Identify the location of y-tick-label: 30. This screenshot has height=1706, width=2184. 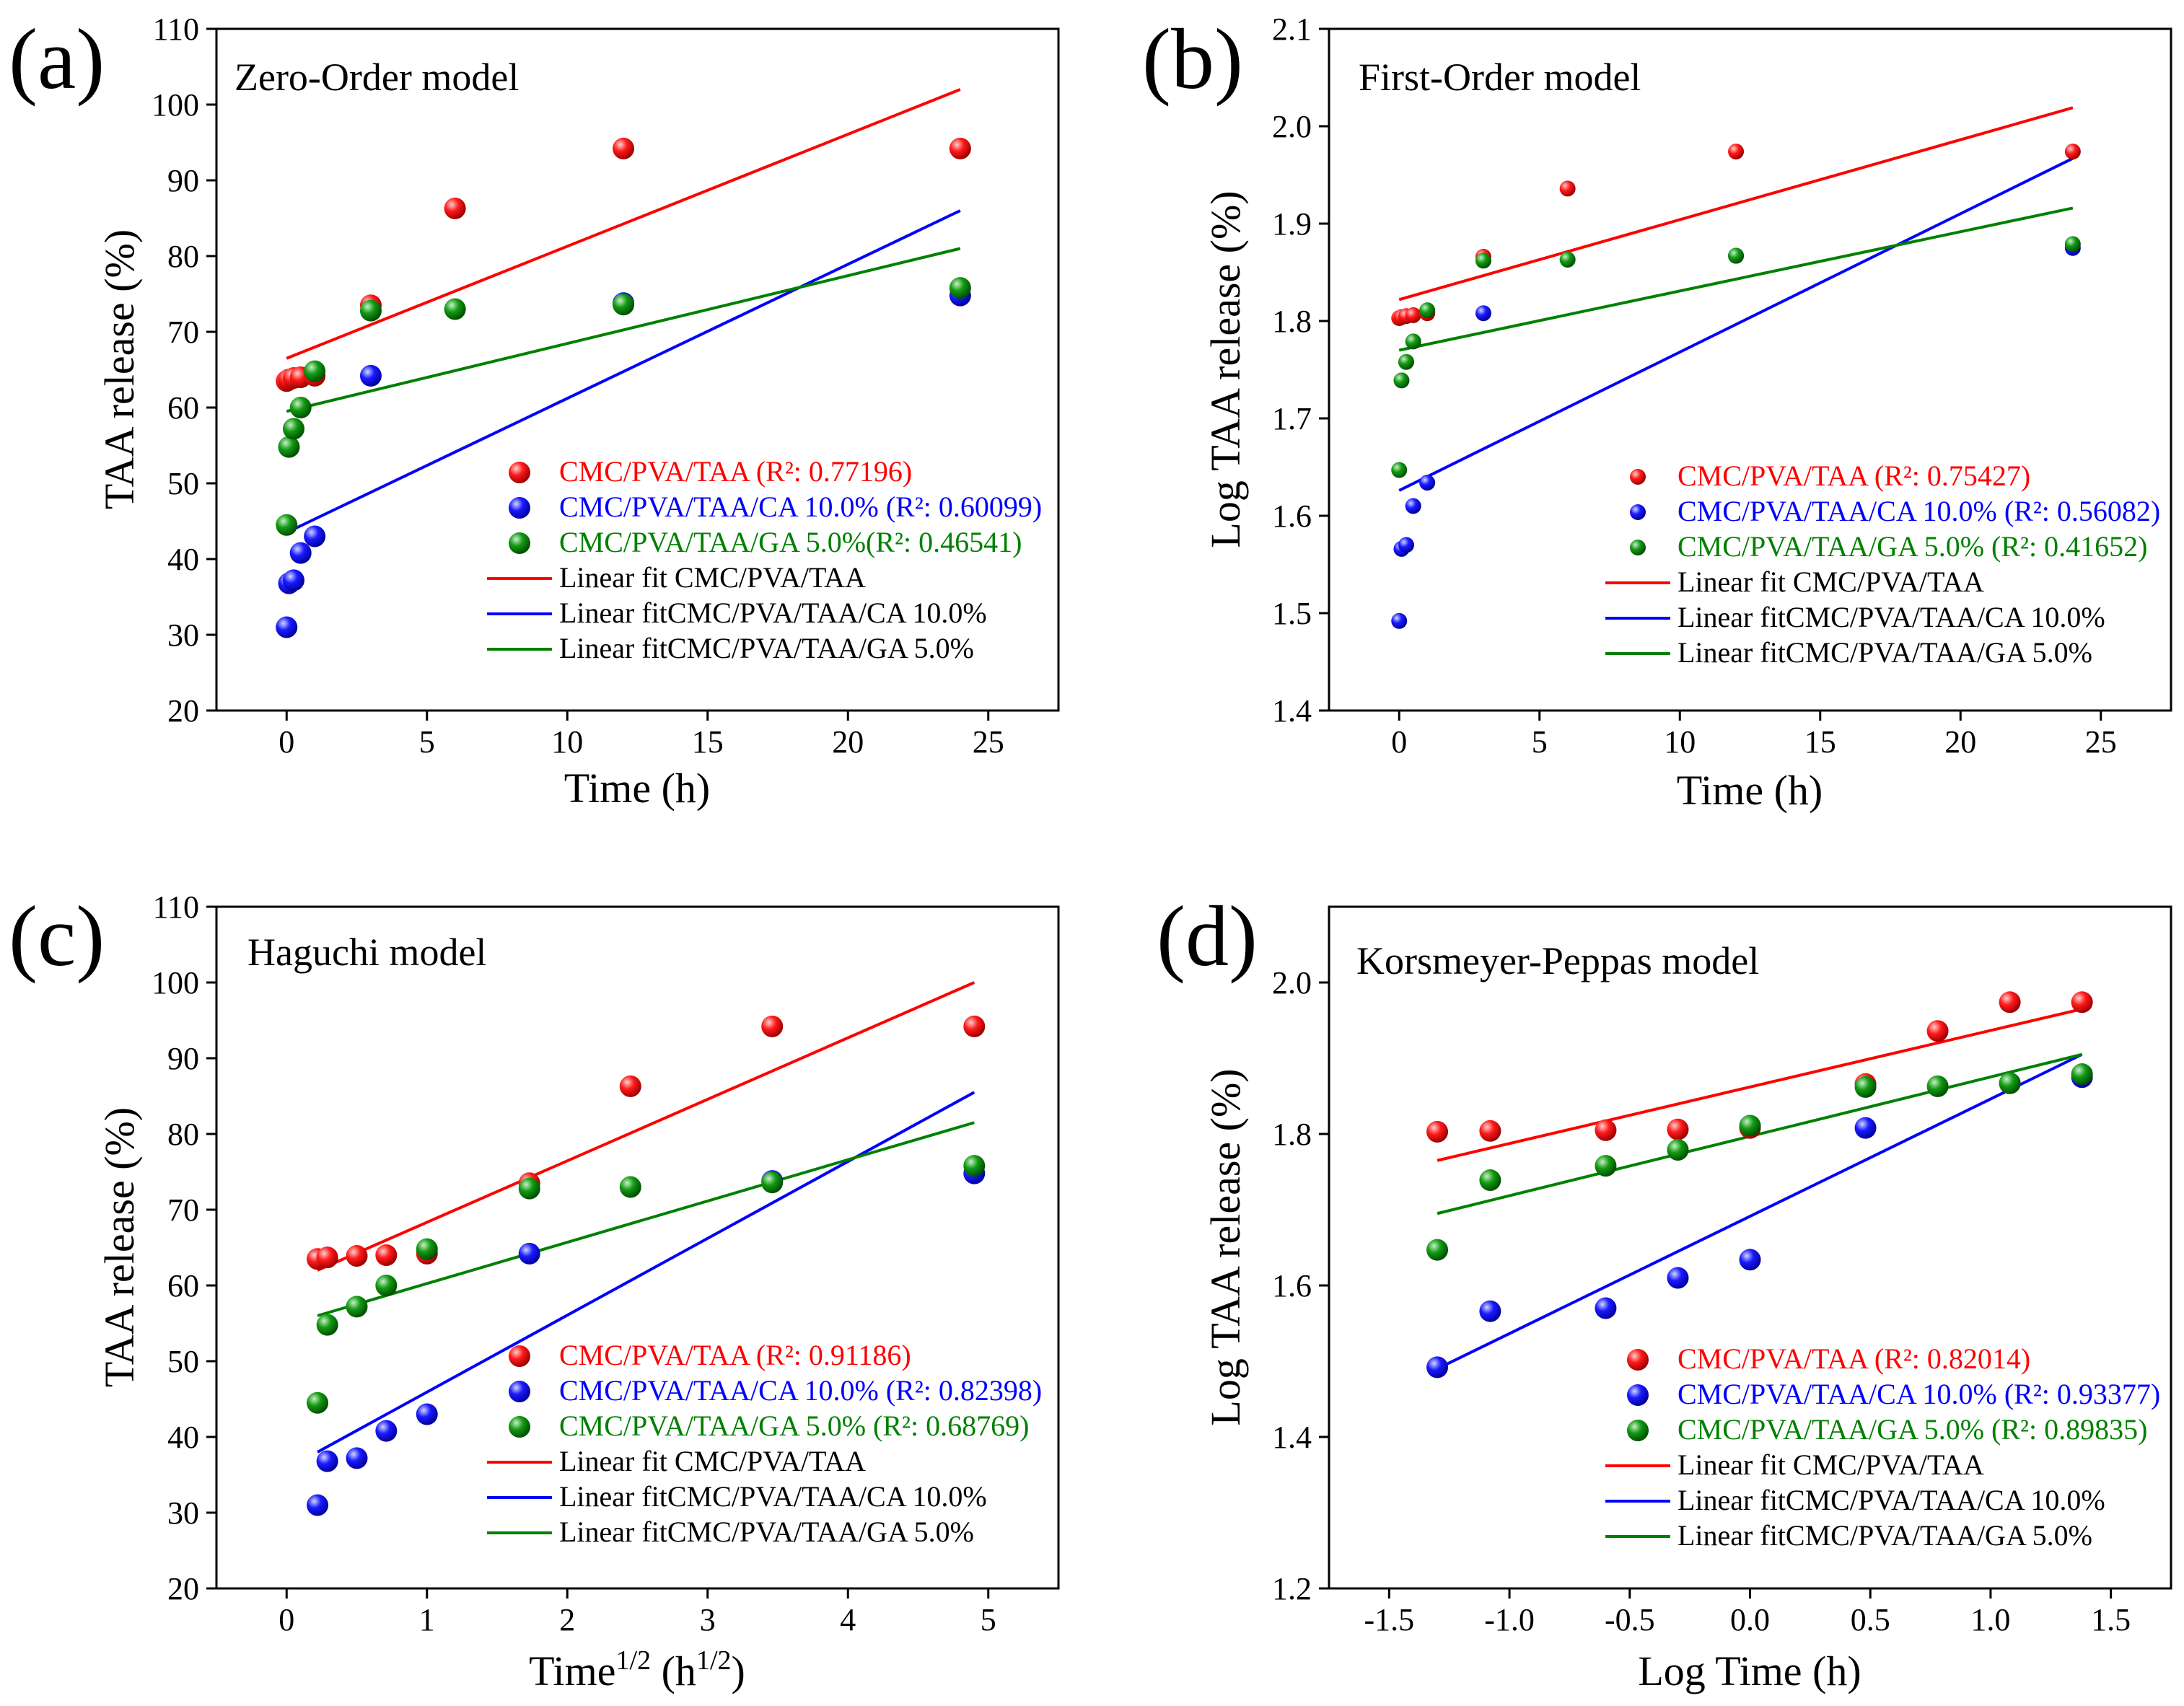
(183, 1513).